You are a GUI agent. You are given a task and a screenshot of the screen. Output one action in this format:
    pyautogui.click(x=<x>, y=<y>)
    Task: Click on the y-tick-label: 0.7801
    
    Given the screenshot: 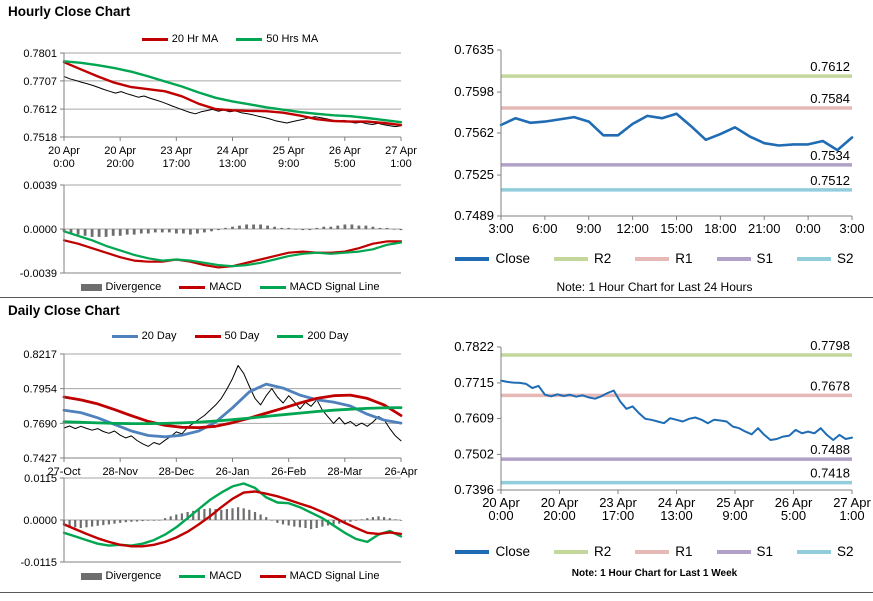 What is the action you would take?
    pyautogui.click(x=40, y=54)
    